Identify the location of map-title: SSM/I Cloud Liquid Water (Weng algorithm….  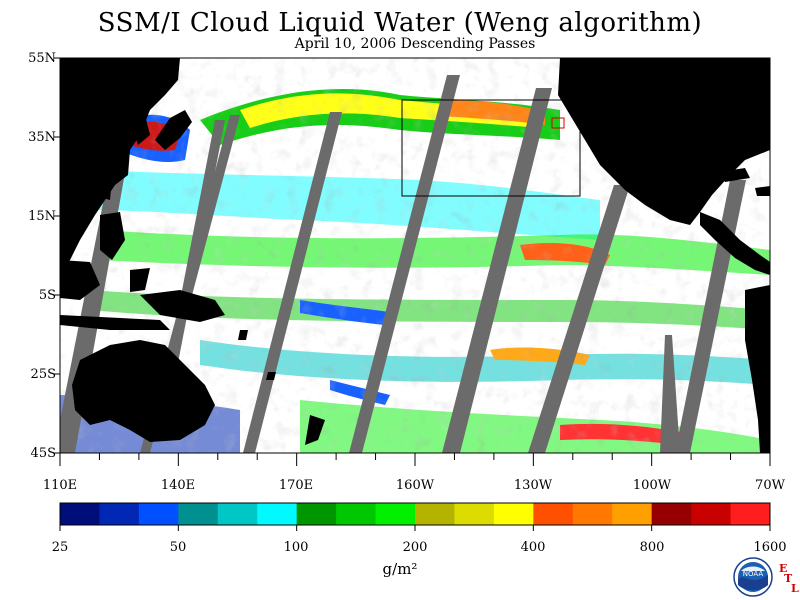
(400, 23).